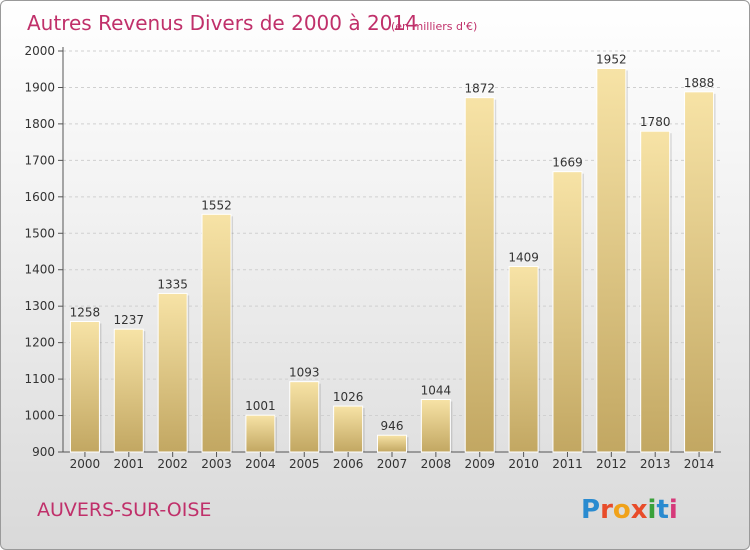 This screenshot has width=750, height=550. What do you see at coordinates (304, 464) in the screenshot?
I see `x-tick-label: 2005` at bounding box center [304, 464].